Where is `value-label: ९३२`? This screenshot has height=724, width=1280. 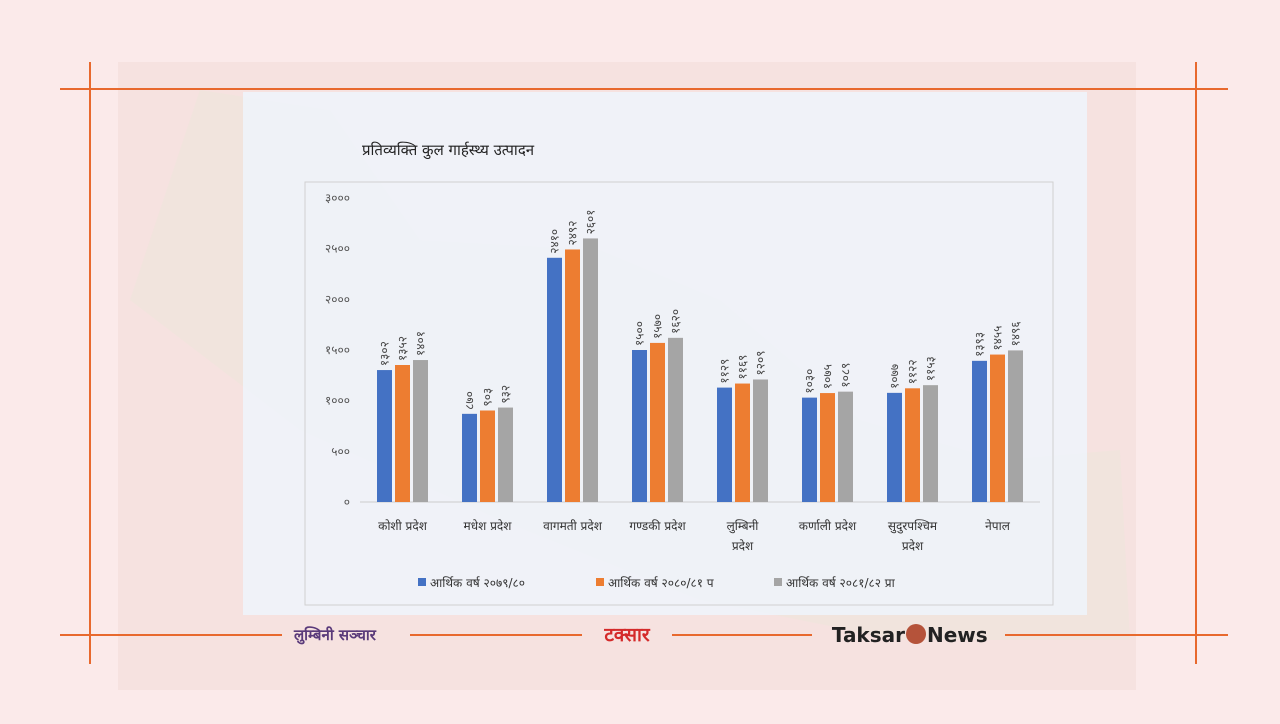
value-label: ९३२ is located at coordinates (506, 394).